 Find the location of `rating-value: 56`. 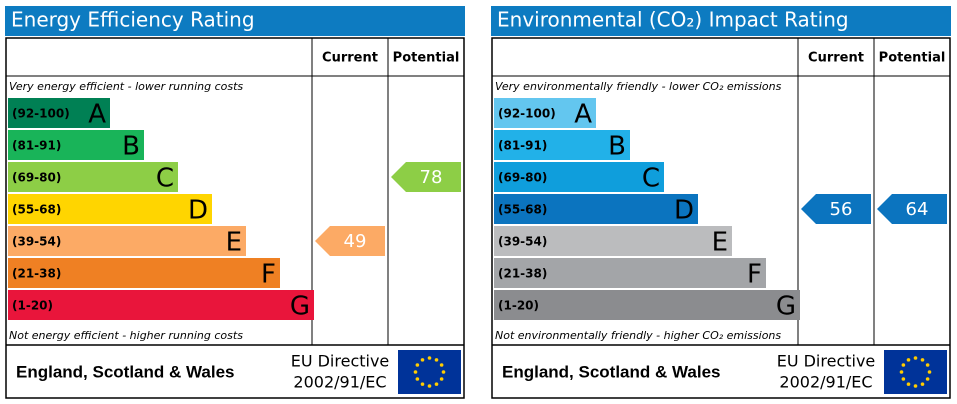

rating-value: 56 is located at coordinates (841, 209).